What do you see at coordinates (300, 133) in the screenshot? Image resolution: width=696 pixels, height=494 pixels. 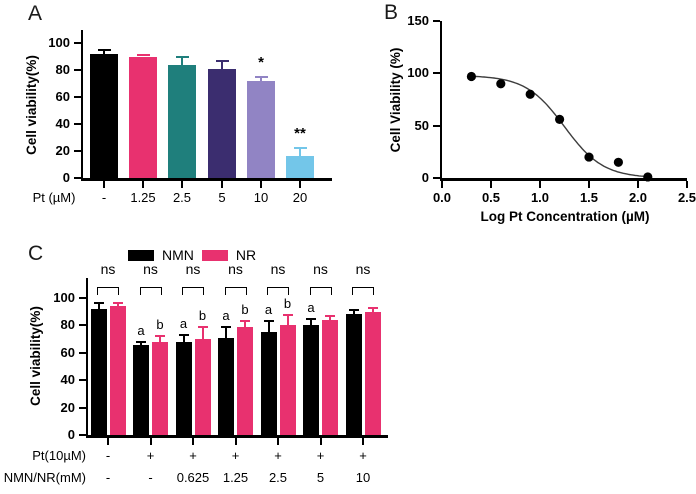 I see `significance-star: **` at bounding box center [300, 133].